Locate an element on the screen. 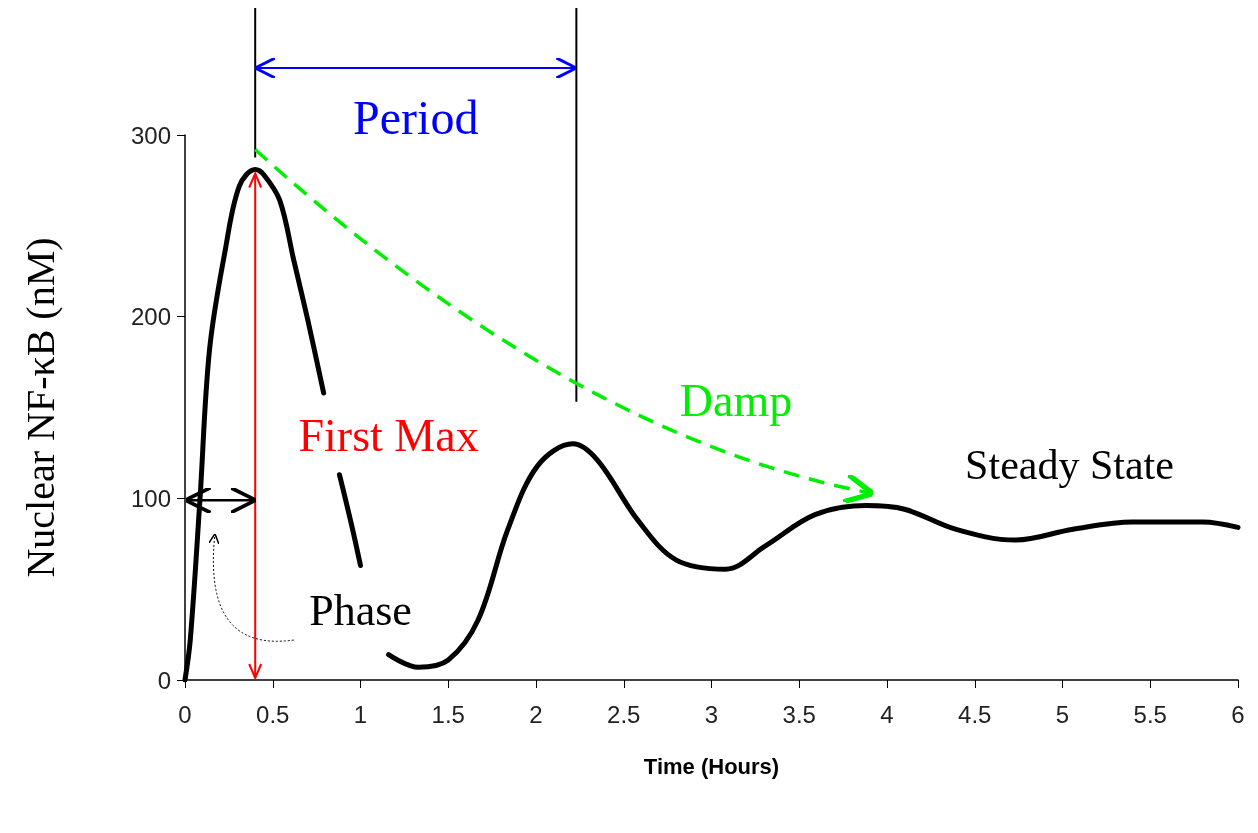  x-tick-label: 4 is located at coordinates (887, 714).